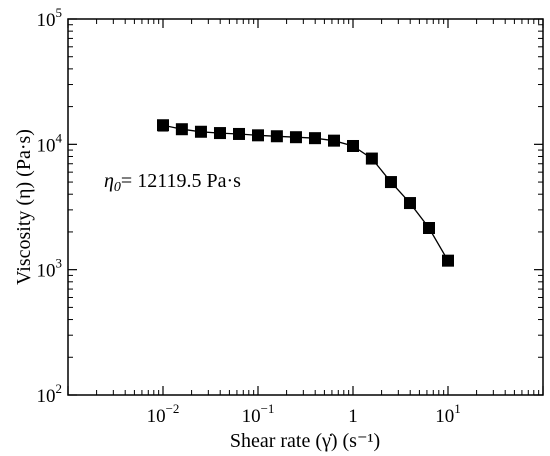 The height and width of the screenshot is (456, 550). What do you see at coordinates (50, 394) in the screenshot?
I see `y-tick-label: 10²` at bounding box center [50, 394].